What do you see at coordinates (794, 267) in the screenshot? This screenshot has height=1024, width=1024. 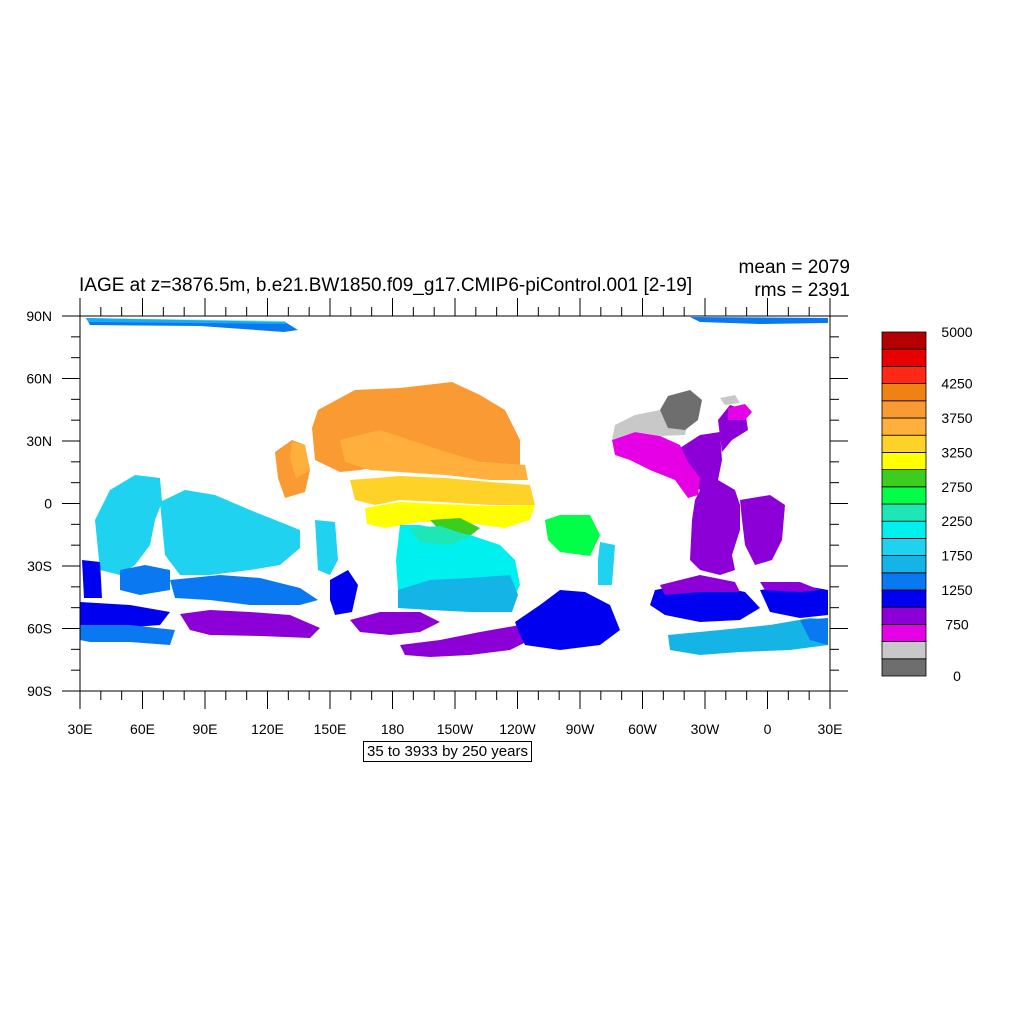 I see `mean-stat: mean = 2079` at bounding box center [794, 267].